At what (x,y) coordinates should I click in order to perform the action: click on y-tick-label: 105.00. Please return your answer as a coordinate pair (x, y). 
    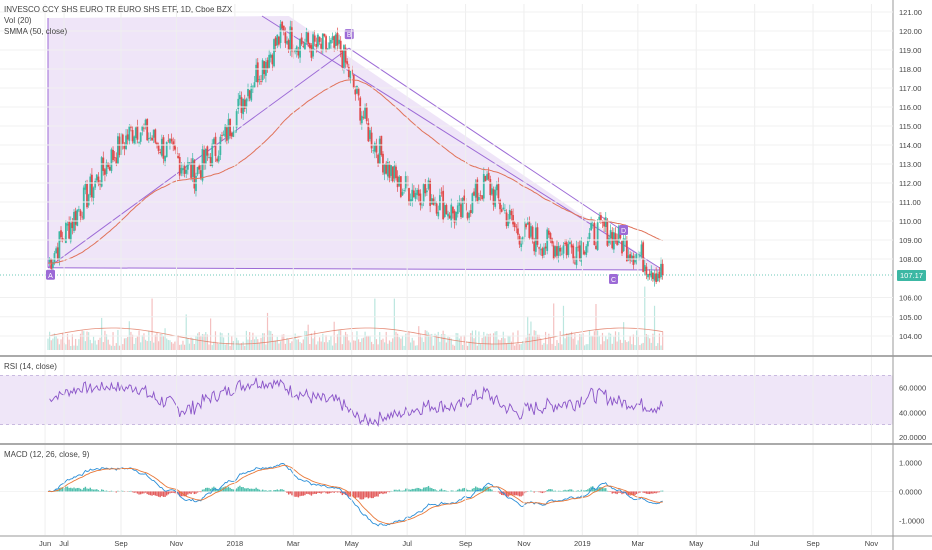
    Looking at the image, I should click on (910, 317).